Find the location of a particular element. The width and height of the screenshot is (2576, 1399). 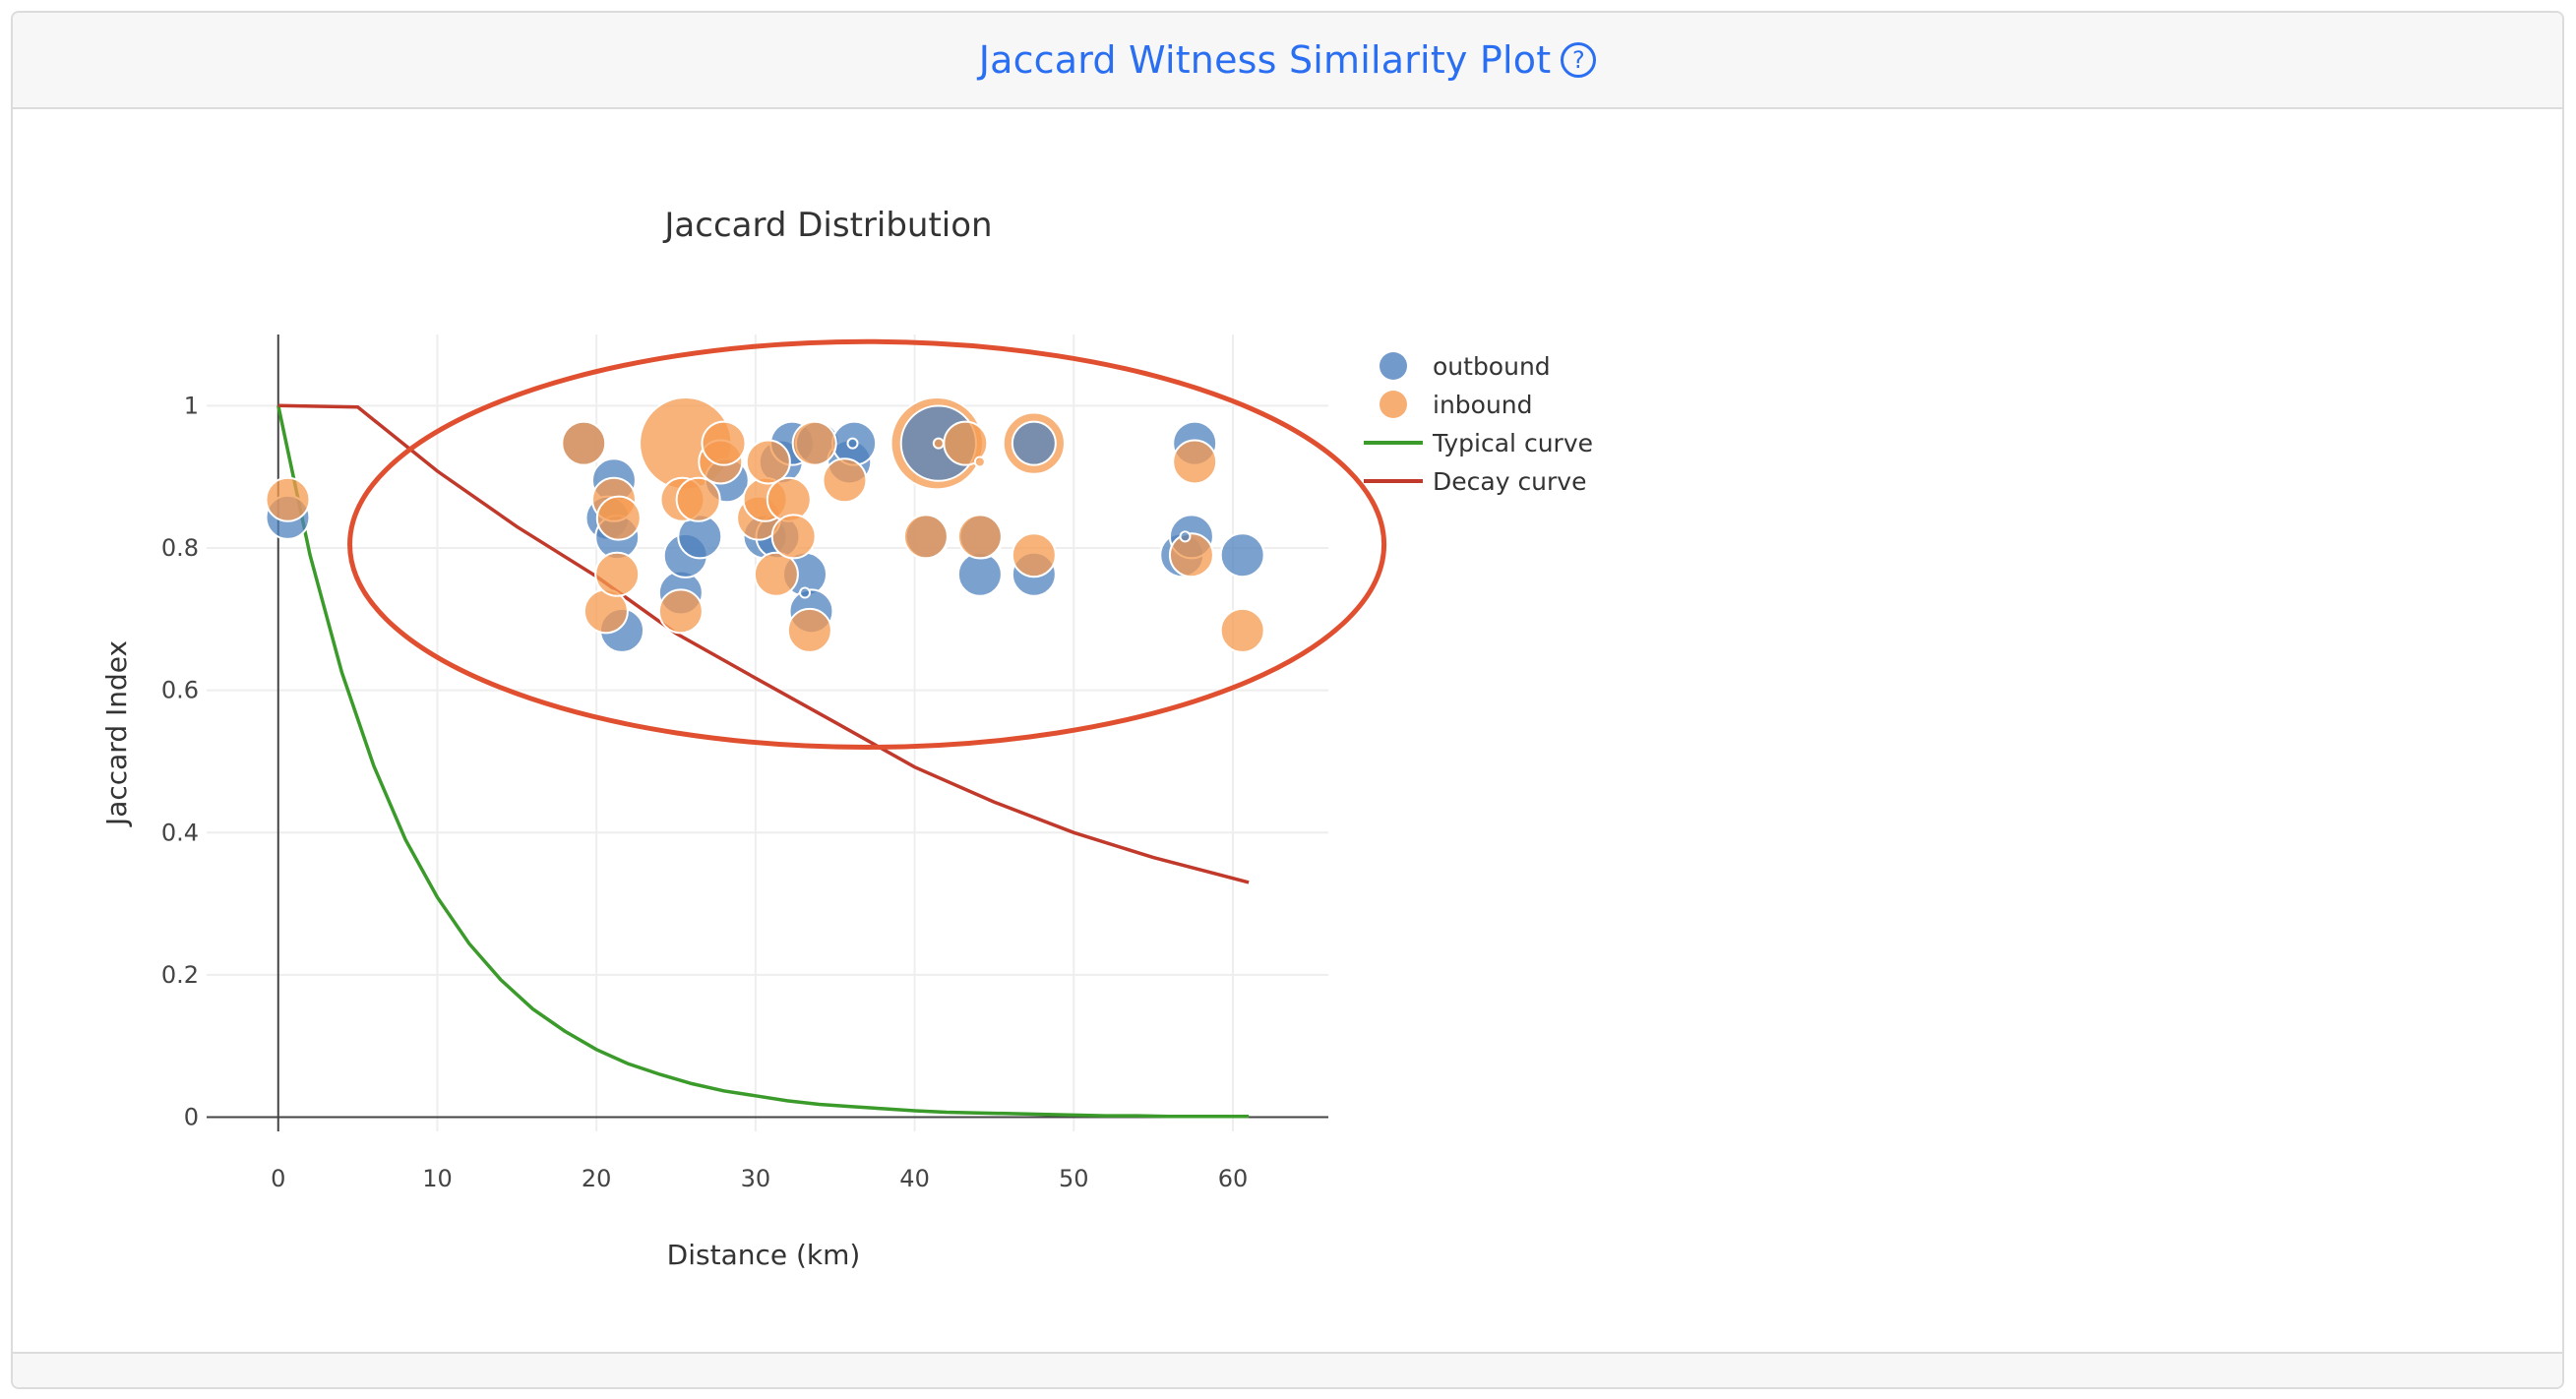

card-footer is located at coordinates (1287, 1370).